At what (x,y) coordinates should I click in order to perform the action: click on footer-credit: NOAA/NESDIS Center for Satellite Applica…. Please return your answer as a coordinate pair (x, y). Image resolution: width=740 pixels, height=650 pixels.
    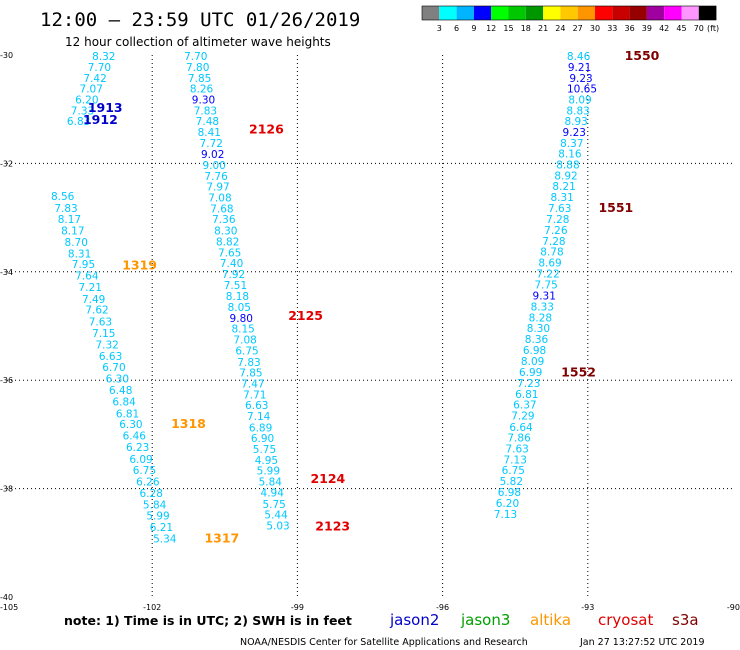
    Looking at the image, I should click on (384, 642).